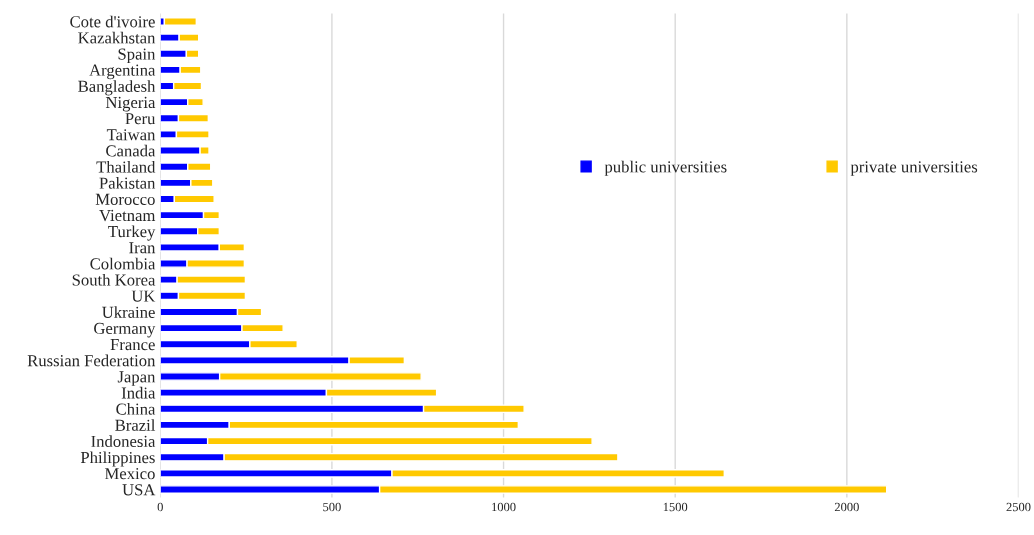  Describe the element at coordinates (117, 88) in the screenshot. I see `y-tick-label: Bangladesh` at that location.